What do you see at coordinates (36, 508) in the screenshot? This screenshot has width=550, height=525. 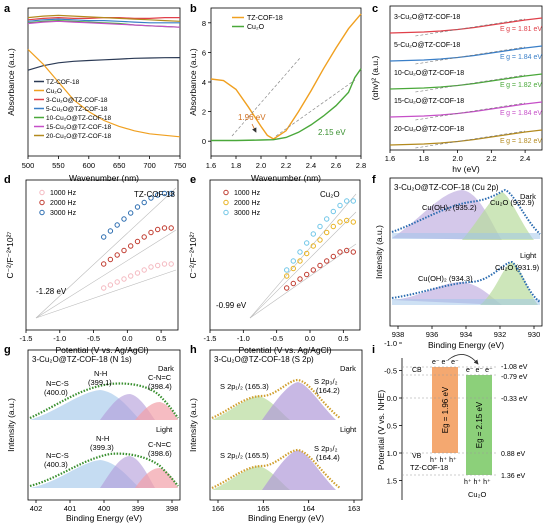 I see `g-xtick-label-0: 402` at bounding box center [36, 508].